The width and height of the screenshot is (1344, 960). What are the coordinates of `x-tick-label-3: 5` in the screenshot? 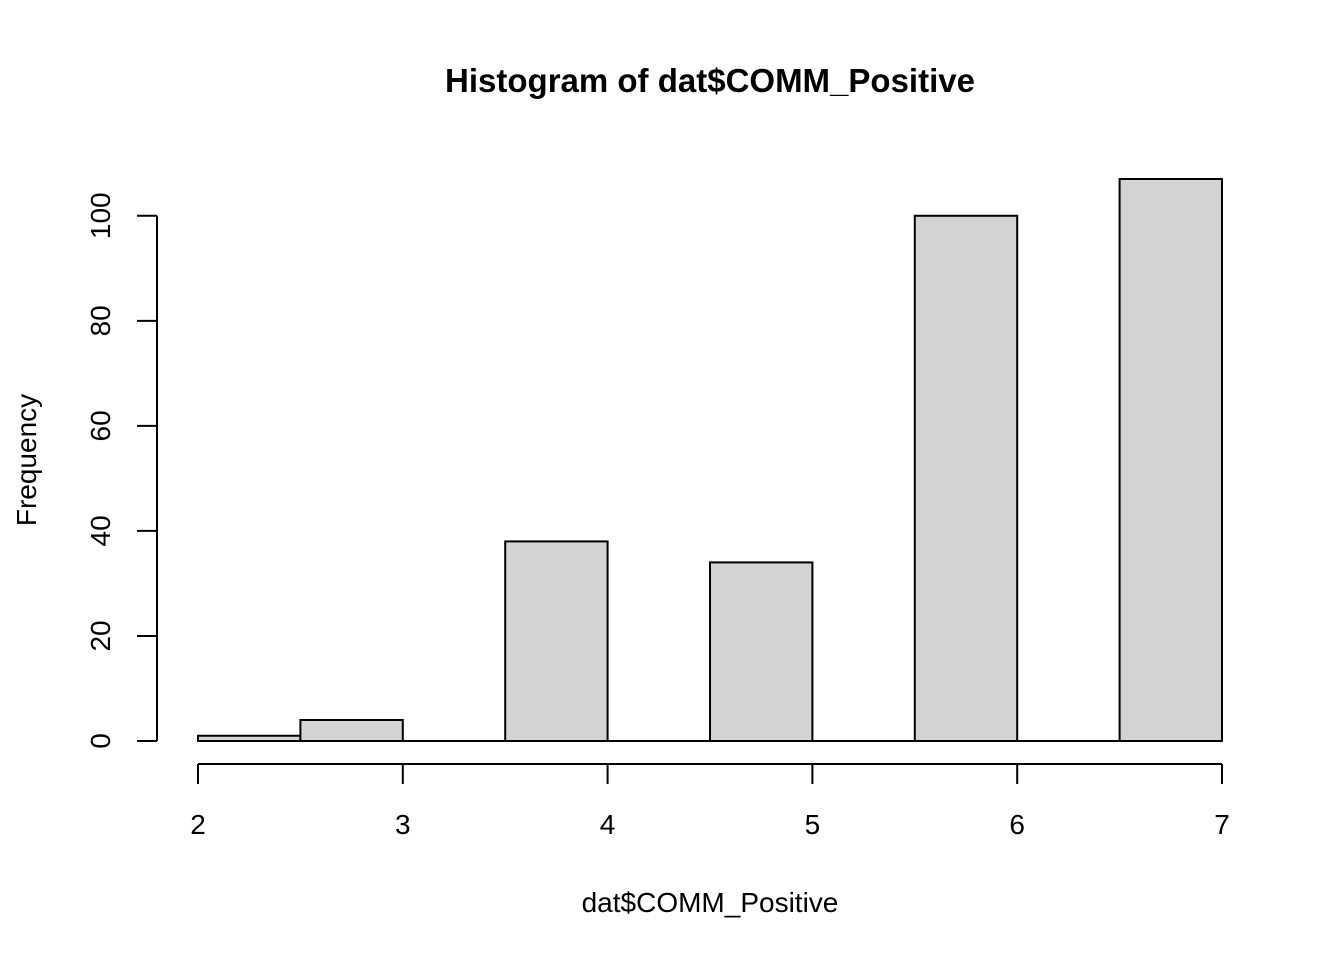 It's located at (813, 824).